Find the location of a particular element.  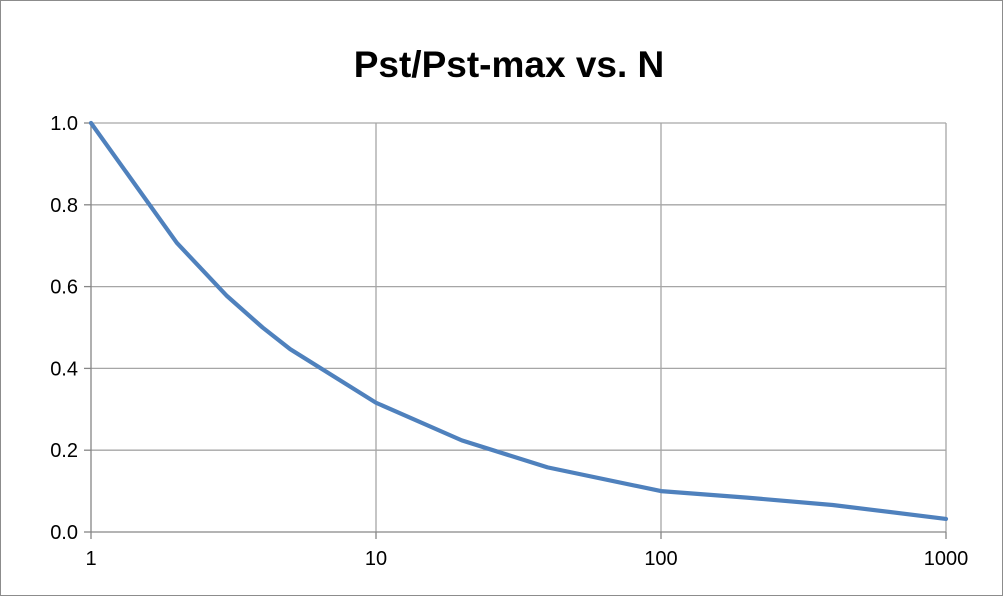

y-tick-label: 0.6 is located at coordinates (64, 288).